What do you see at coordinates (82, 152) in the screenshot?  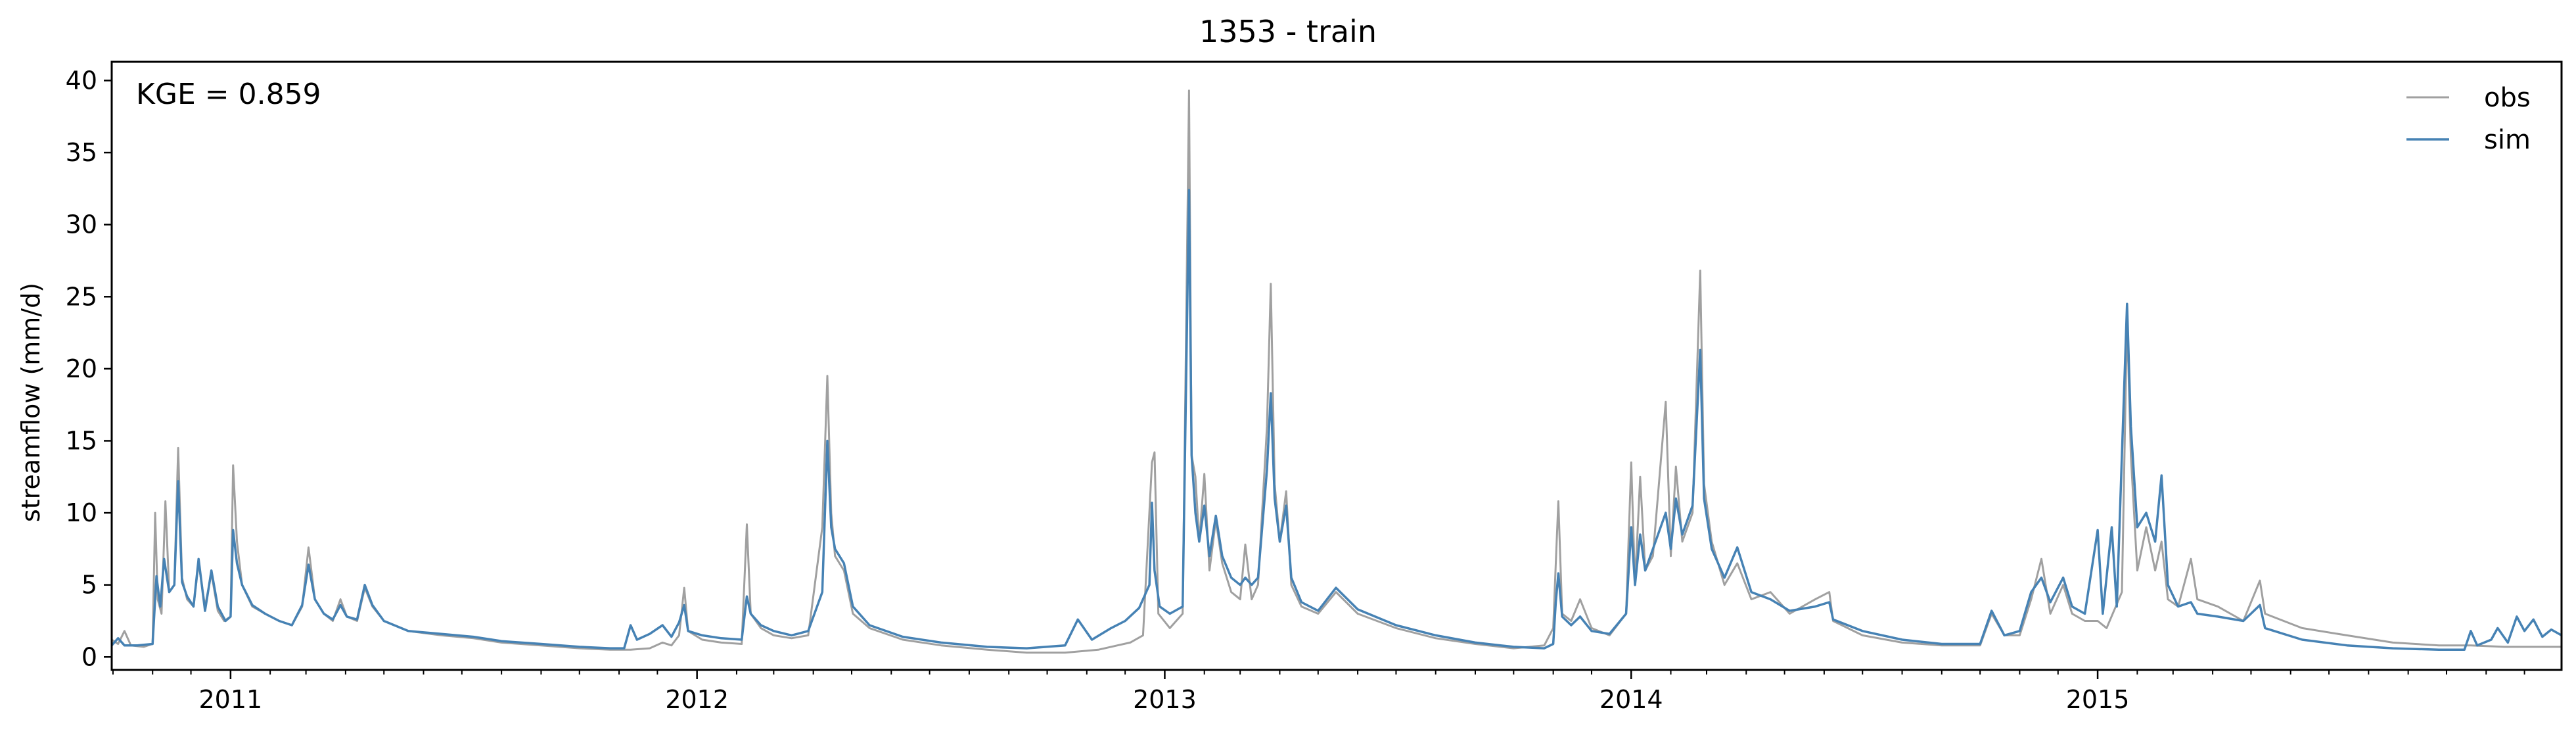 I see `y-tick-label: 35` at bounding box center [82, 152].